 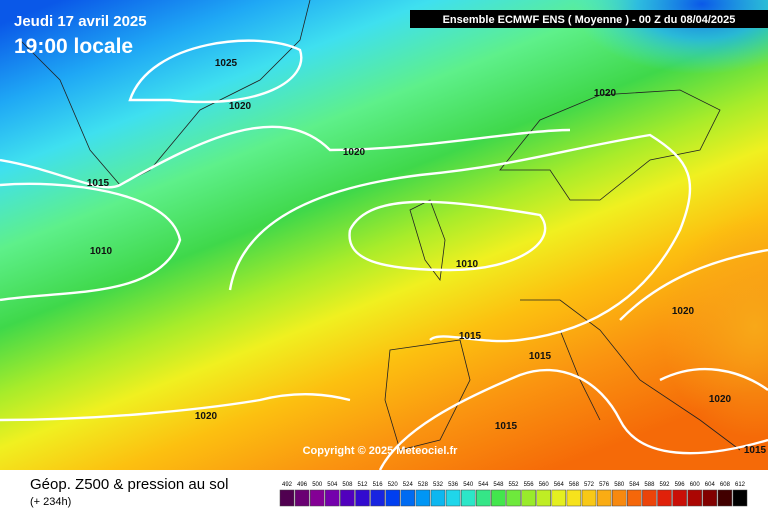 What do you see at coordinates (80, 21) in the screenshot?
I see `date: Jeudi 17 avril 2025` at bounding box center [80, 21].